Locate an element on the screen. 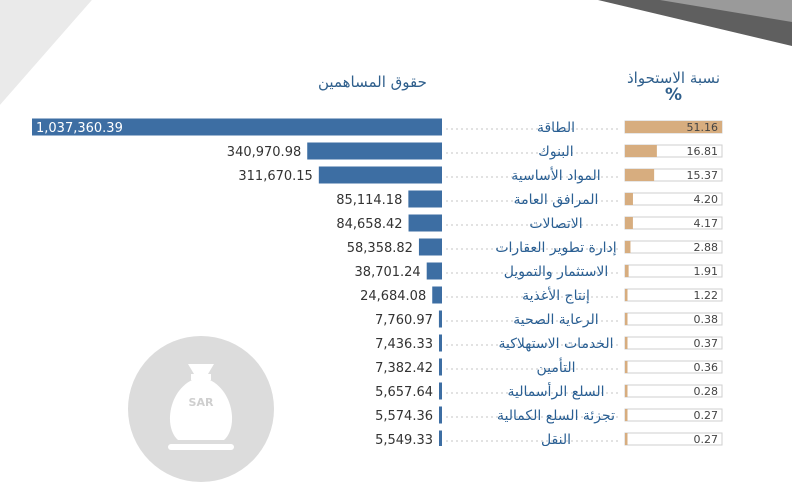  equity-value-label: 5,574.36 is located at coordinates (404, 416).